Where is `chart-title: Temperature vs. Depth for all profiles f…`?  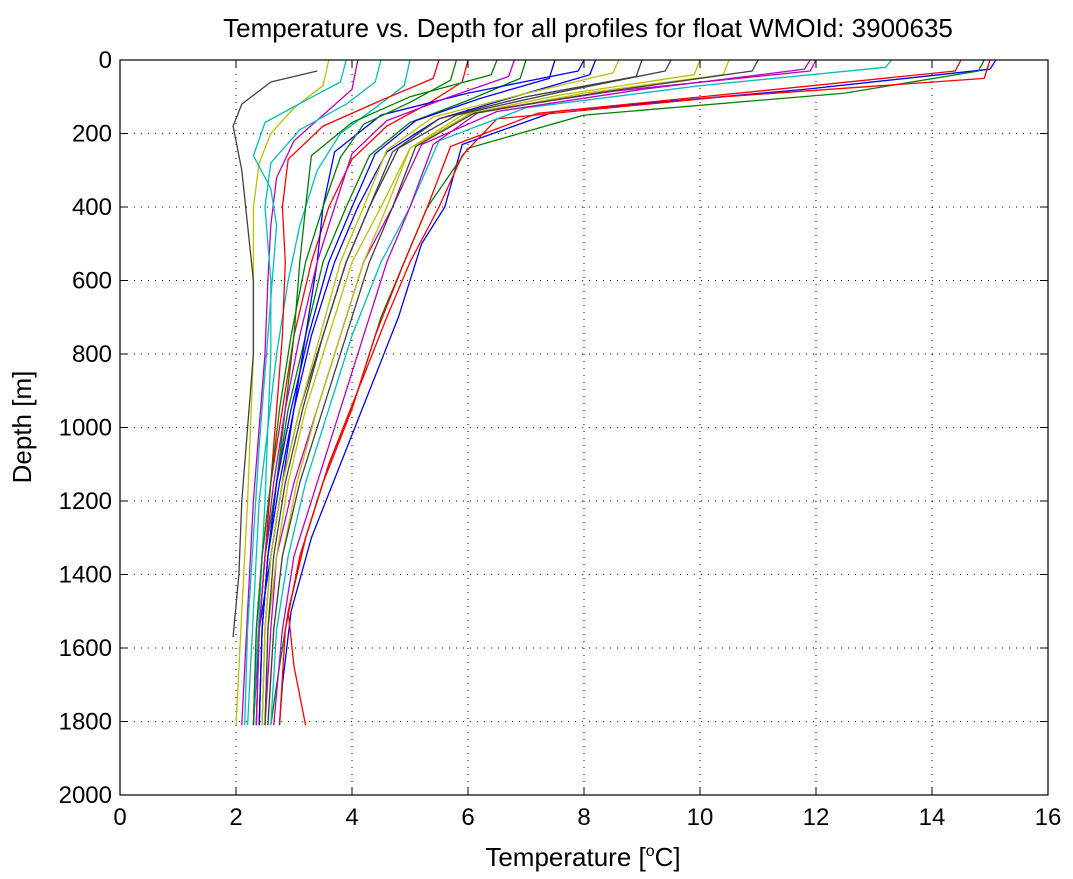 chart-title: Temperature vs. Depth for all profiles f… is located at coordinates (588, 28).